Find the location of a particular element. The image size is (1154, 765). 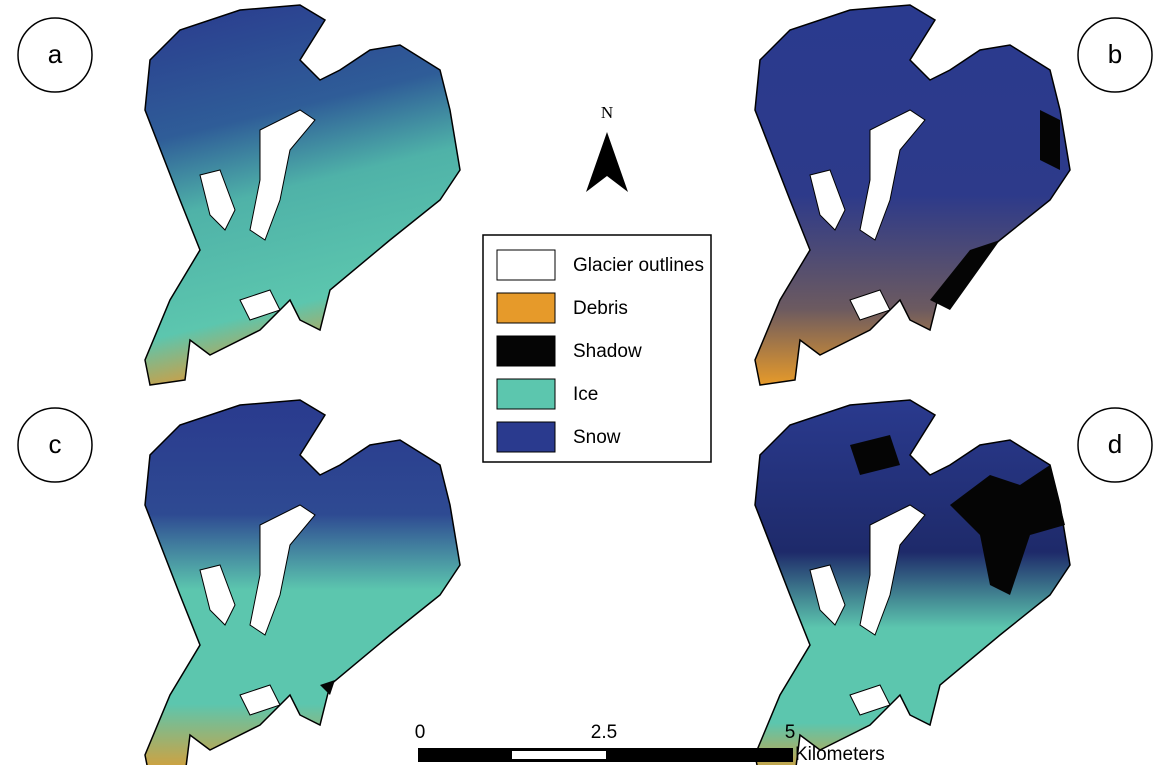

panel-a-map is located at coordinates (302, 195).